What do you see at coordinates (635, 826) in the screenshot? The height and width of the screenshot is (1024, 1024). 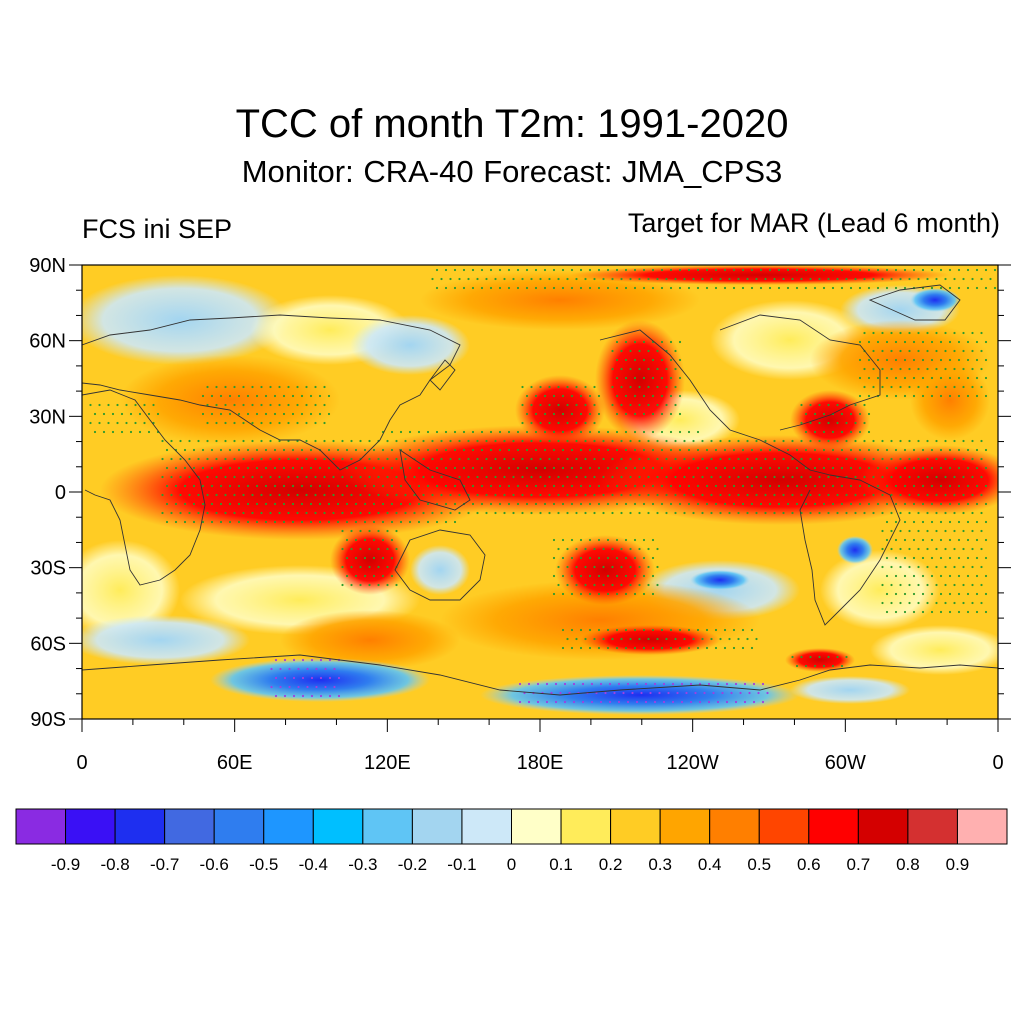 I see `colorbar-swatch` at bounding box center [635, 826].